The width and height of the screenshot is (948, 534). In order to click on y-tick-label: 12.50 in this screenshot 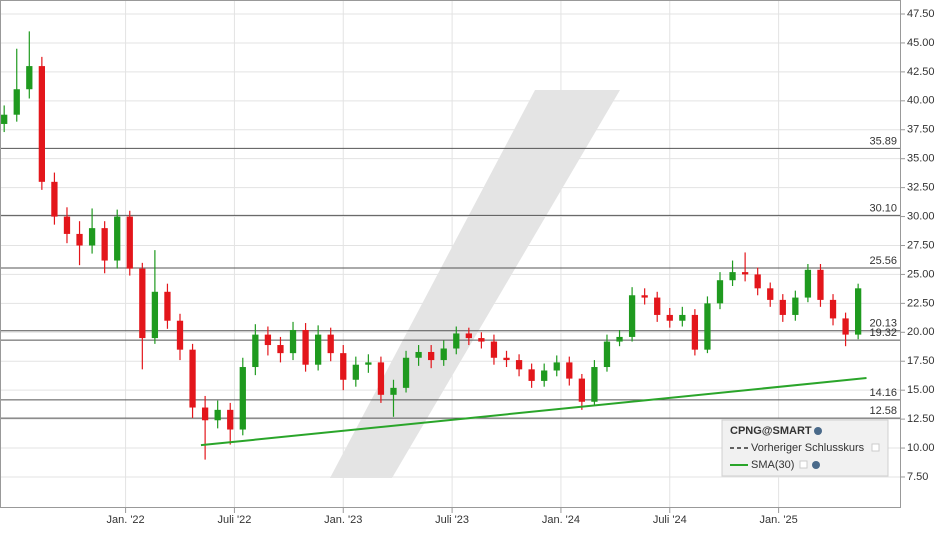, I will do `click(921, 419)`.